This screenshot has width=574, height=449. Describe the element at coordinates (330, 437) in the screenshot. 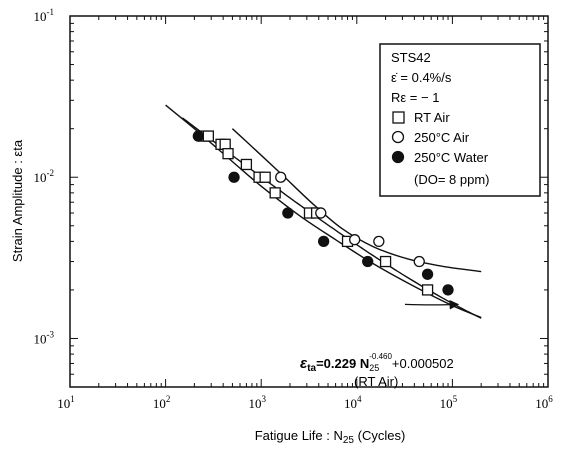

I see `x-axis-title: Fatigue Life : N25 (Cycles)` at that location.